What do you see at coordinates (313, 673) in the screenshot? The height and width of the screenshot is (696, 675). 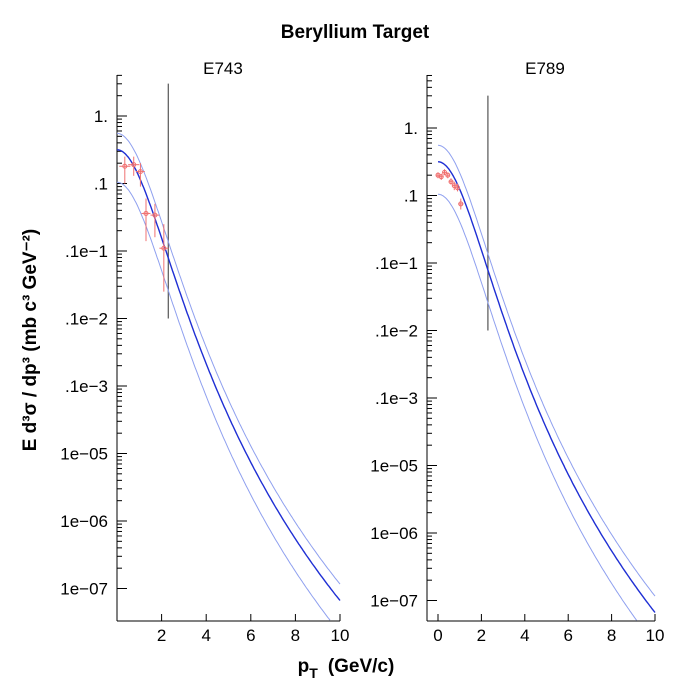 I see `x-axis-label-sub: T` at bounding box center [313, 673].